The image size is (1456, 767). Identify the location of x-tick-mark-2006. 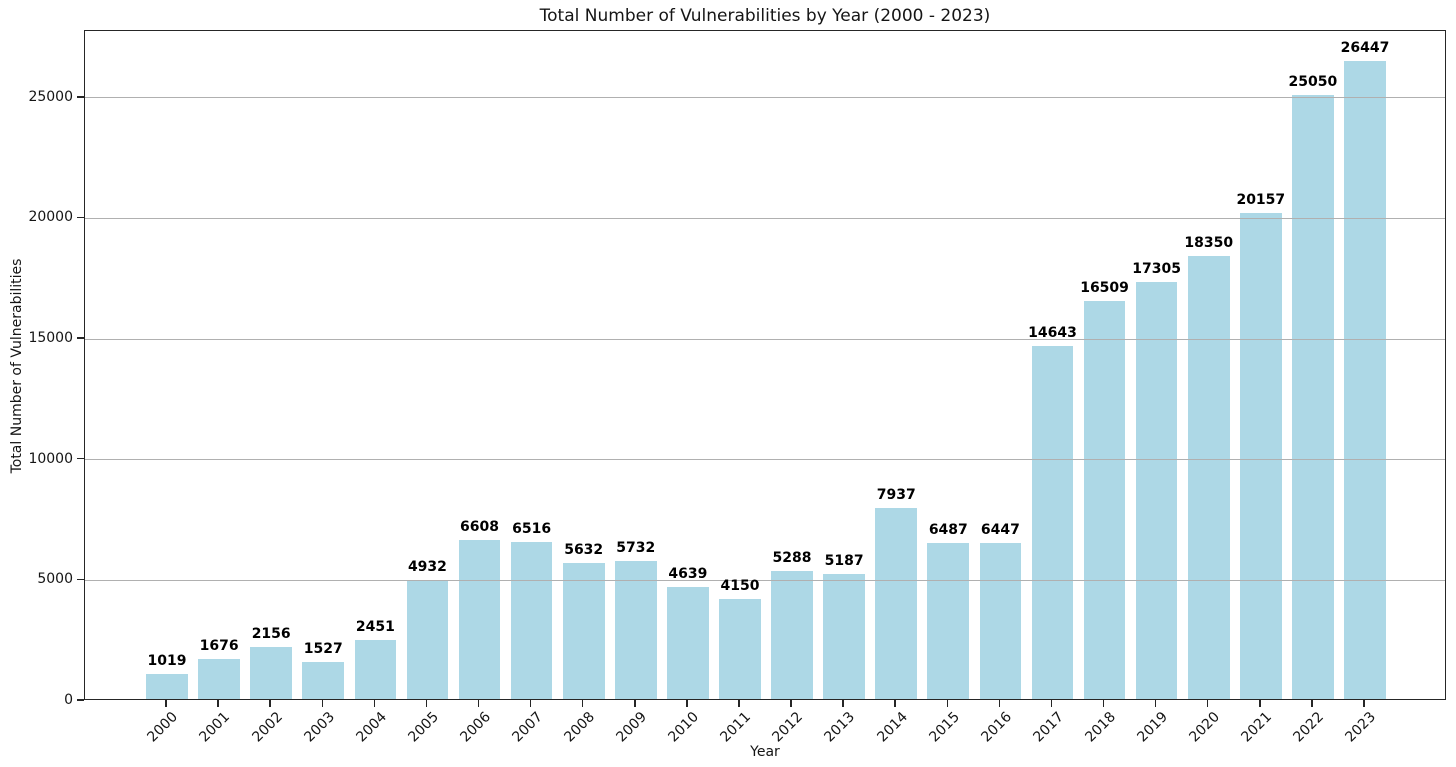
(478, 703).